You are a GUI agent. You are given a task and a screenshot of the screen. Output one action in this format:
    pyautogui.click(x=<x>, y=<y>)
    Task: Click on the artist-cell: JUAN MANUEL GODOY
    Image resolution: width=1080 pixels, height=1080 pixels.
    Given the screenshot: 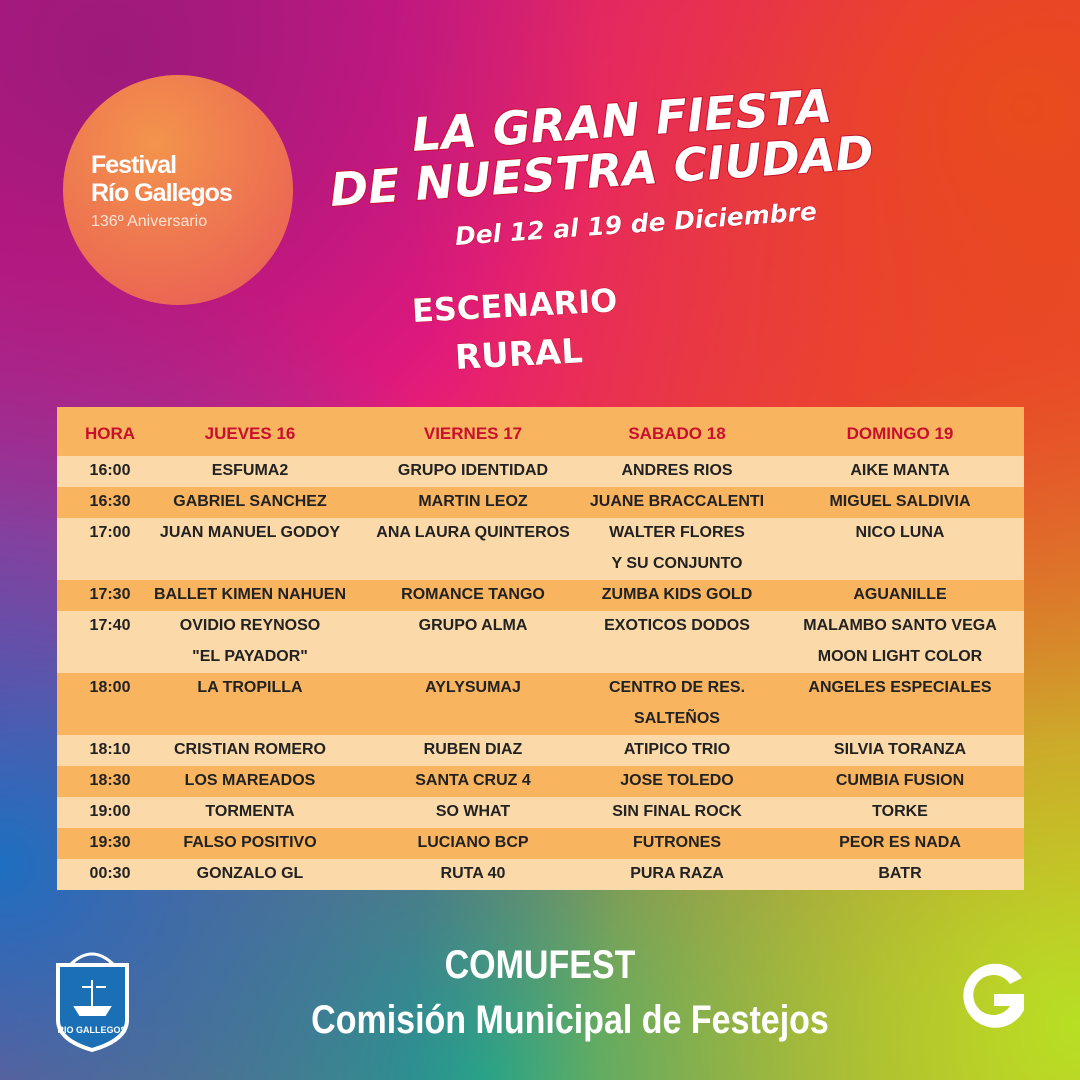 What is the action you would take?
    pyautogui.click(x=250, y=532)
    